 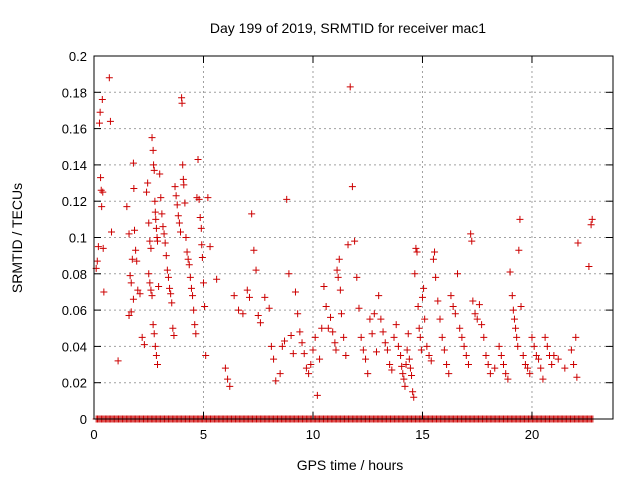 What do you see at coordinates (74, 92) in the screenshot?
I see `y-tick-label: 0.18` at bounding box center [74, 92].